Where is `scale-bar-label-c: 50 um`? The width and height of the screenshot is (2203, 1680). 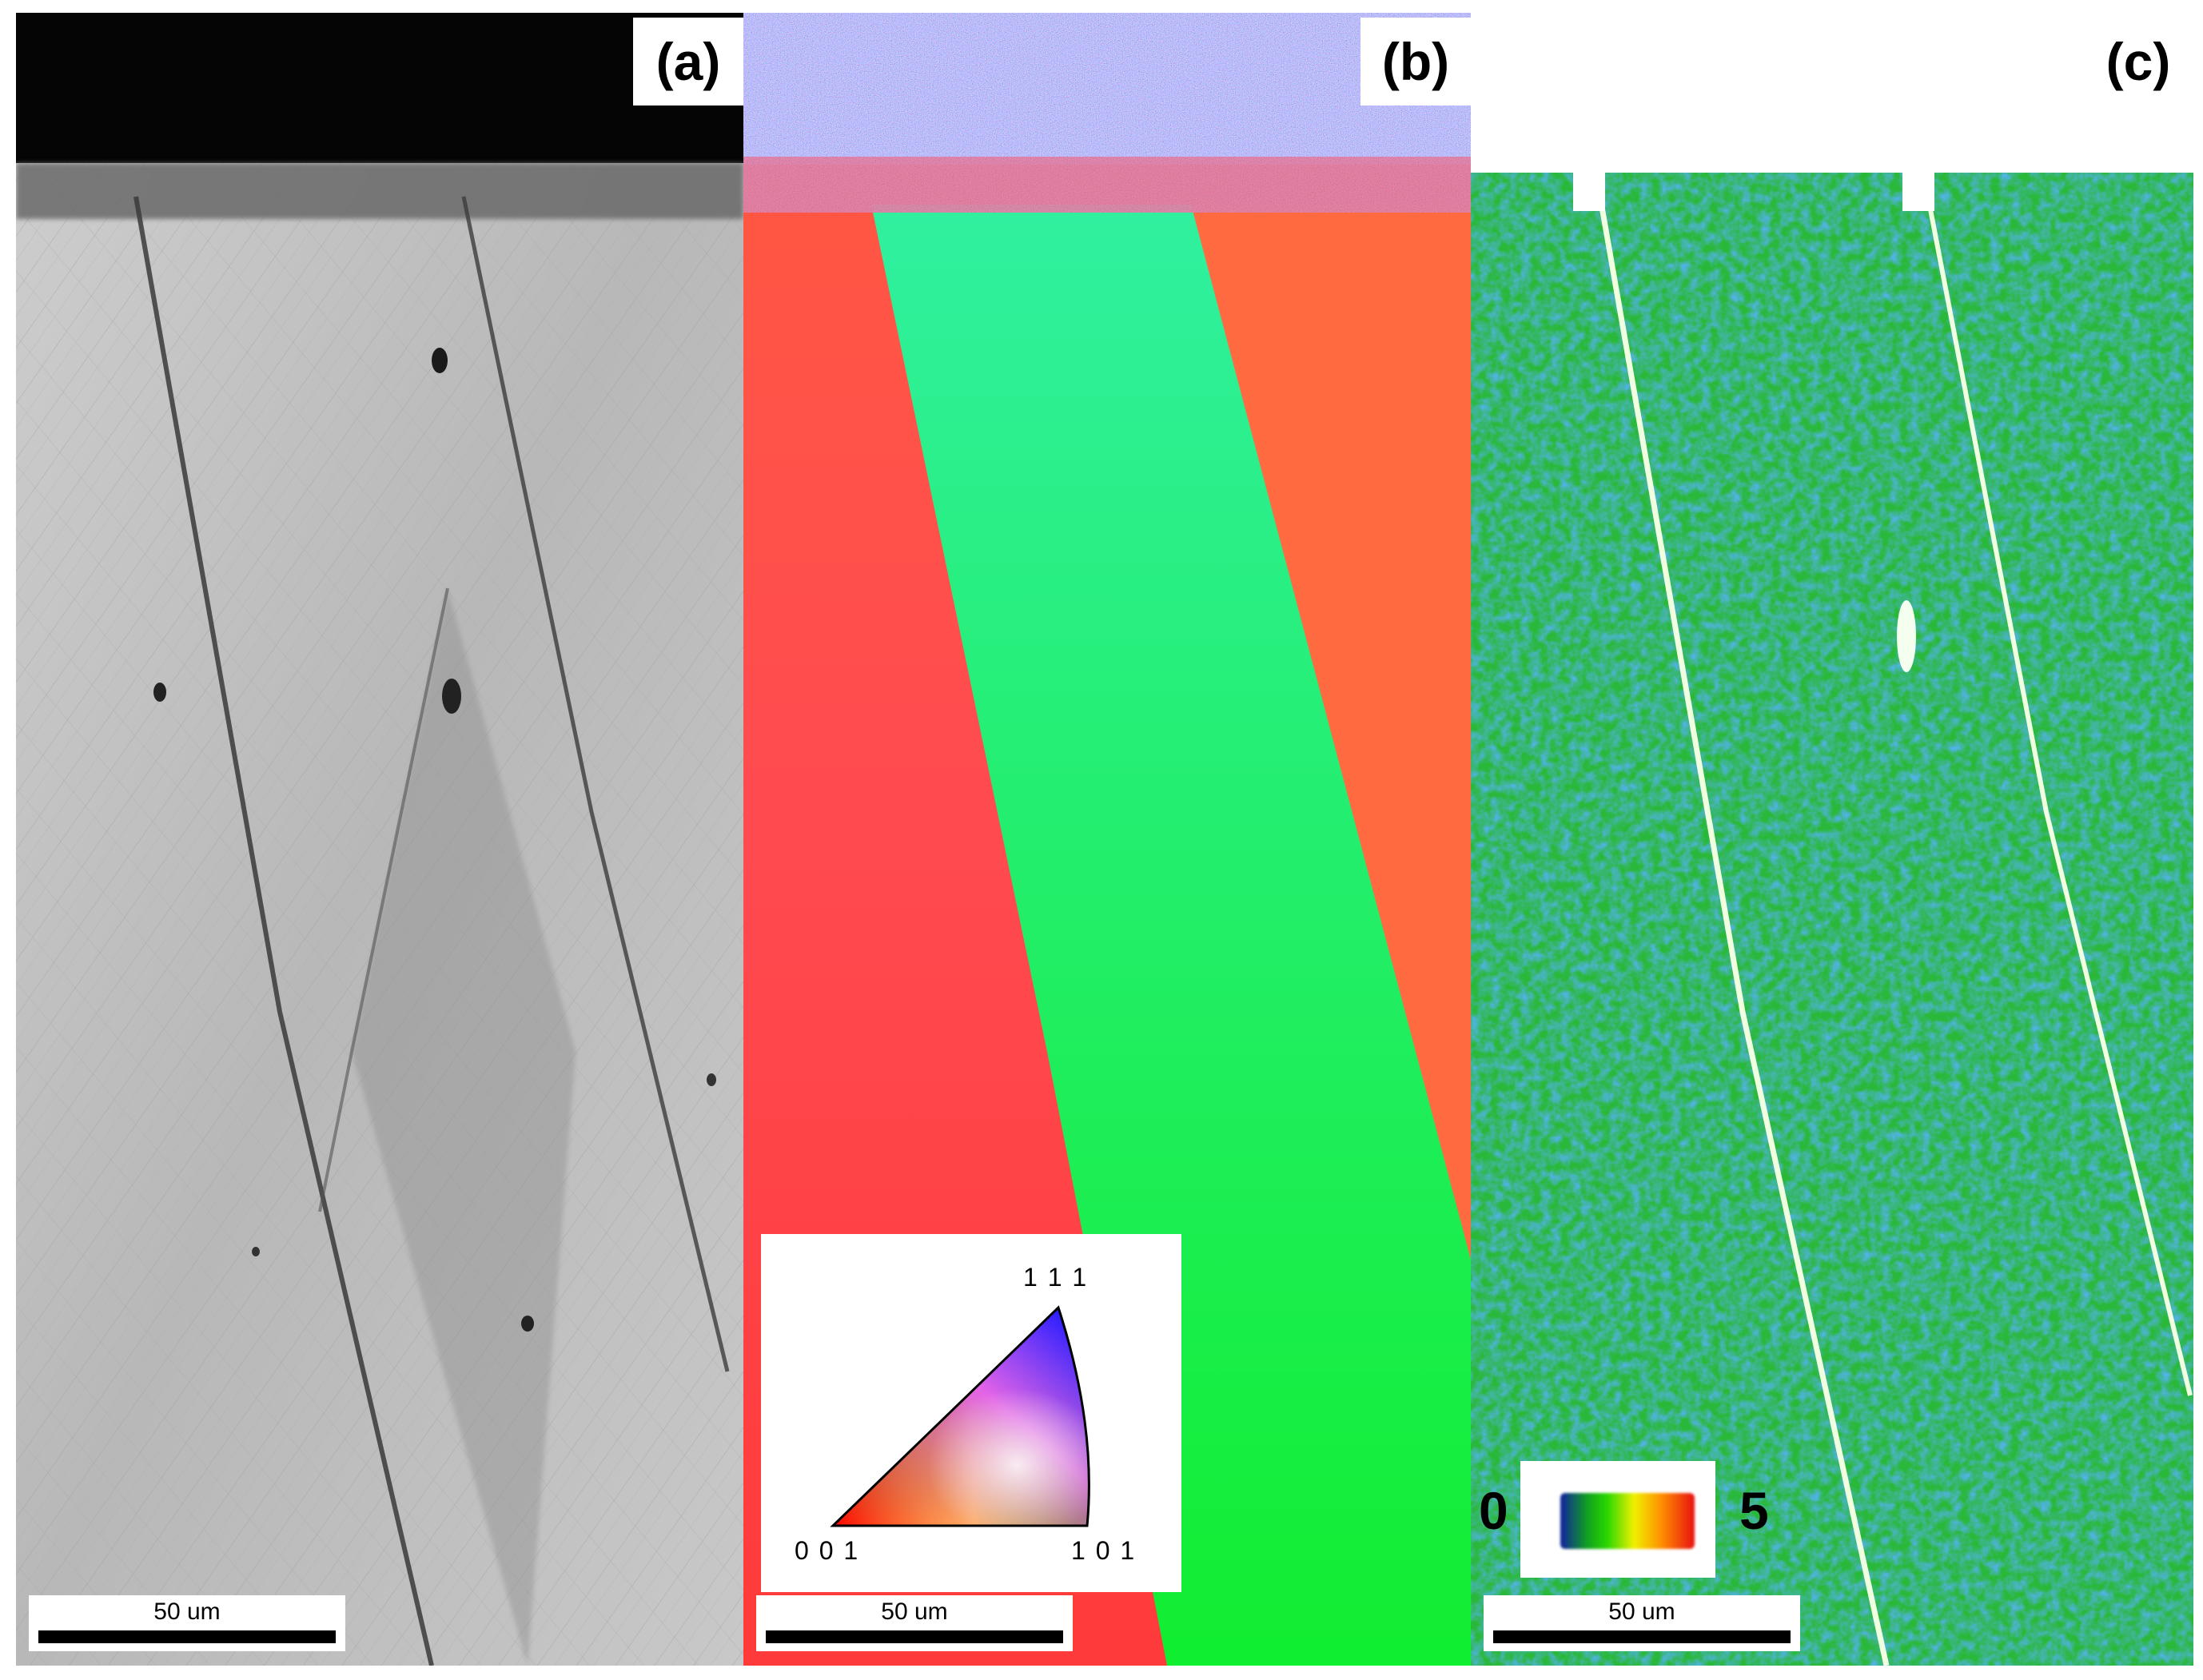
scale-bar-label-c: 50 um is located at coordinates (1642, 1611).